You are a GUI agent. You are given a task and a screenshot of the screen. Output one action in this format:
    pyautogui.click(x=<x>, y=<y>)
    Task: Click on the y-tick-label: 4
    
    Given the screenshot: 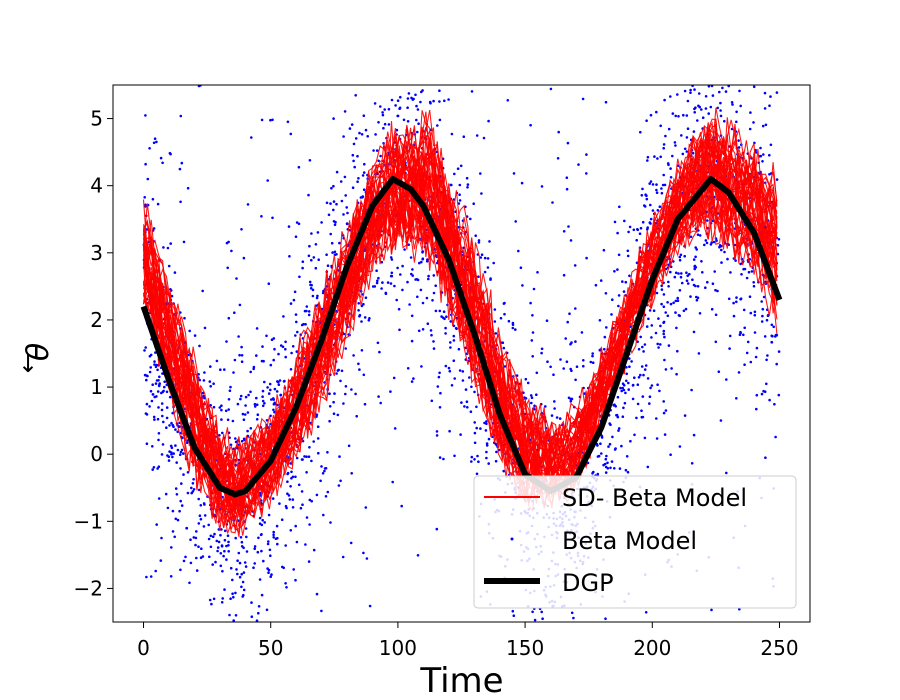 What is the action you would take?
    pyautogui.click(x=96, y=186)
    